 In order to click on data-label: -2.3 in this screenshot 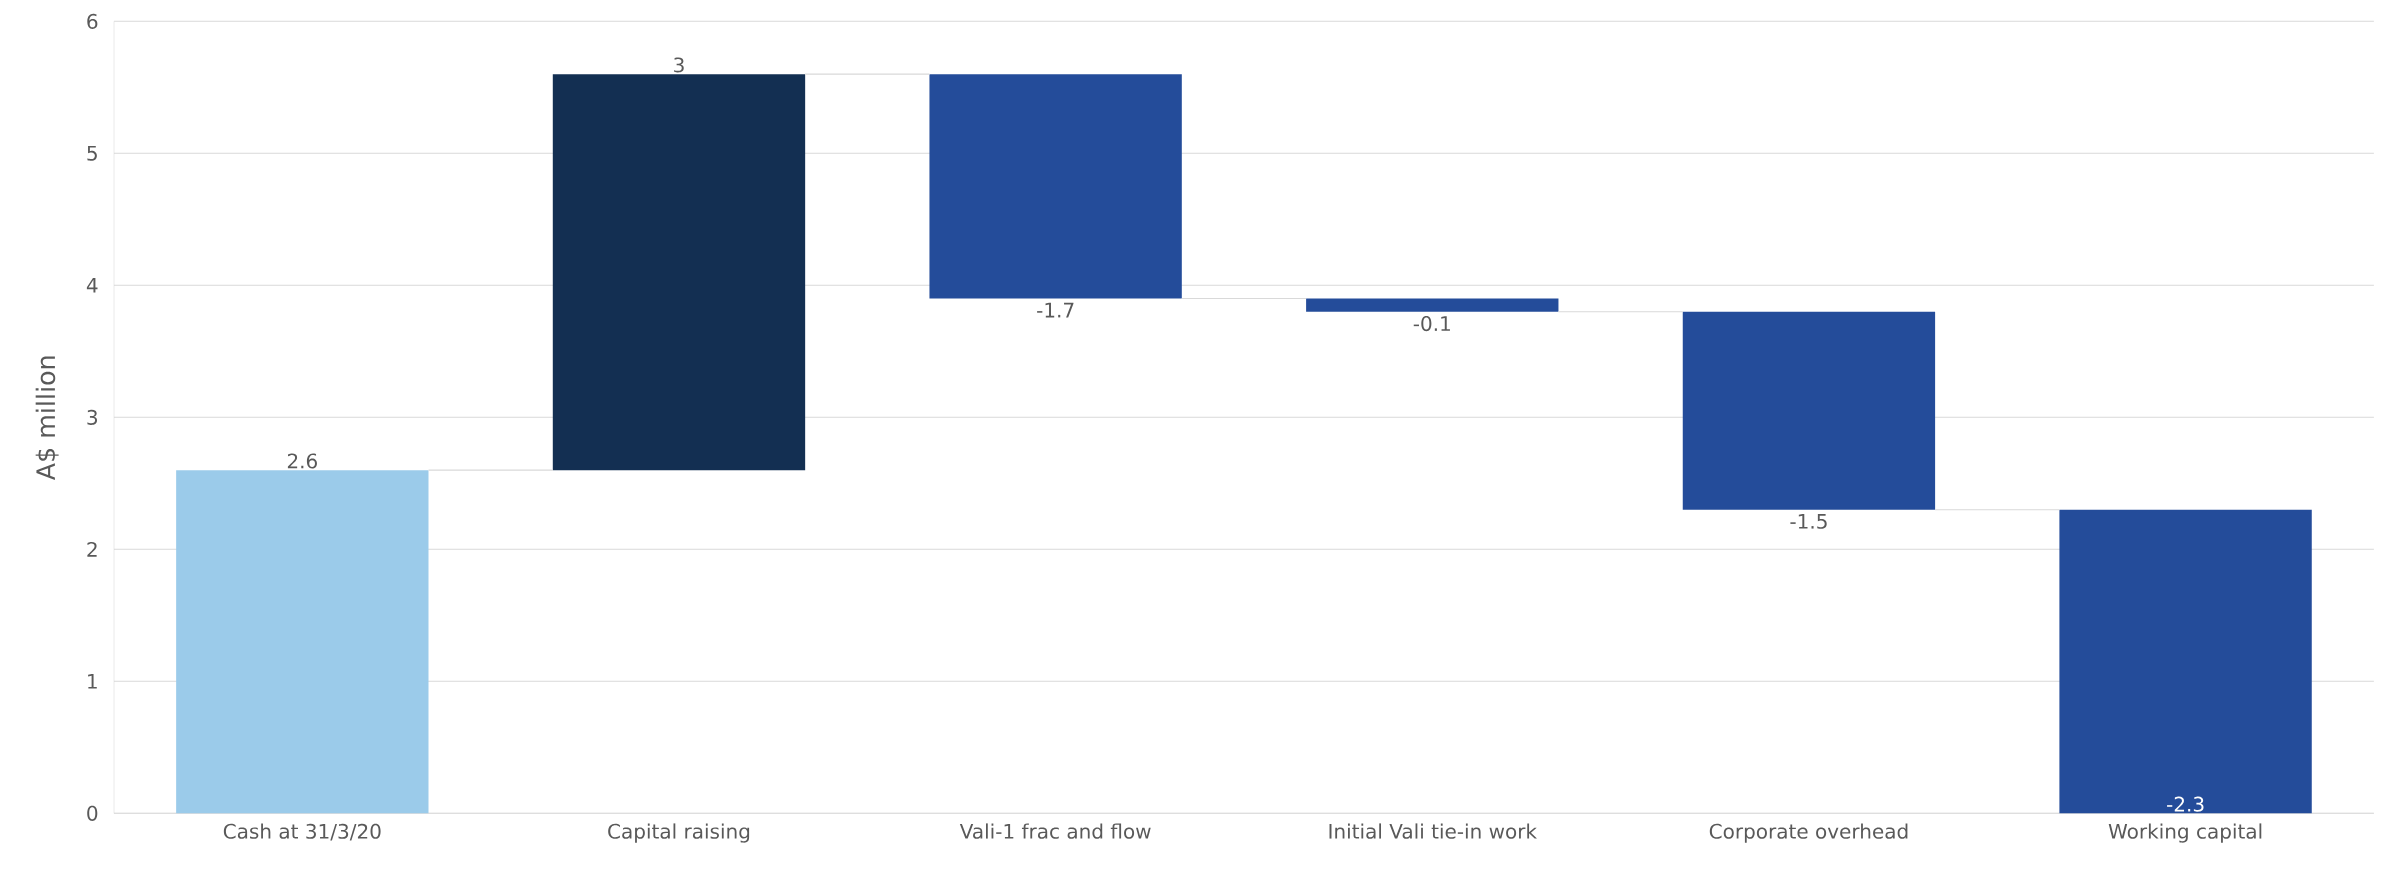, I will do `click(2185, 804)`.